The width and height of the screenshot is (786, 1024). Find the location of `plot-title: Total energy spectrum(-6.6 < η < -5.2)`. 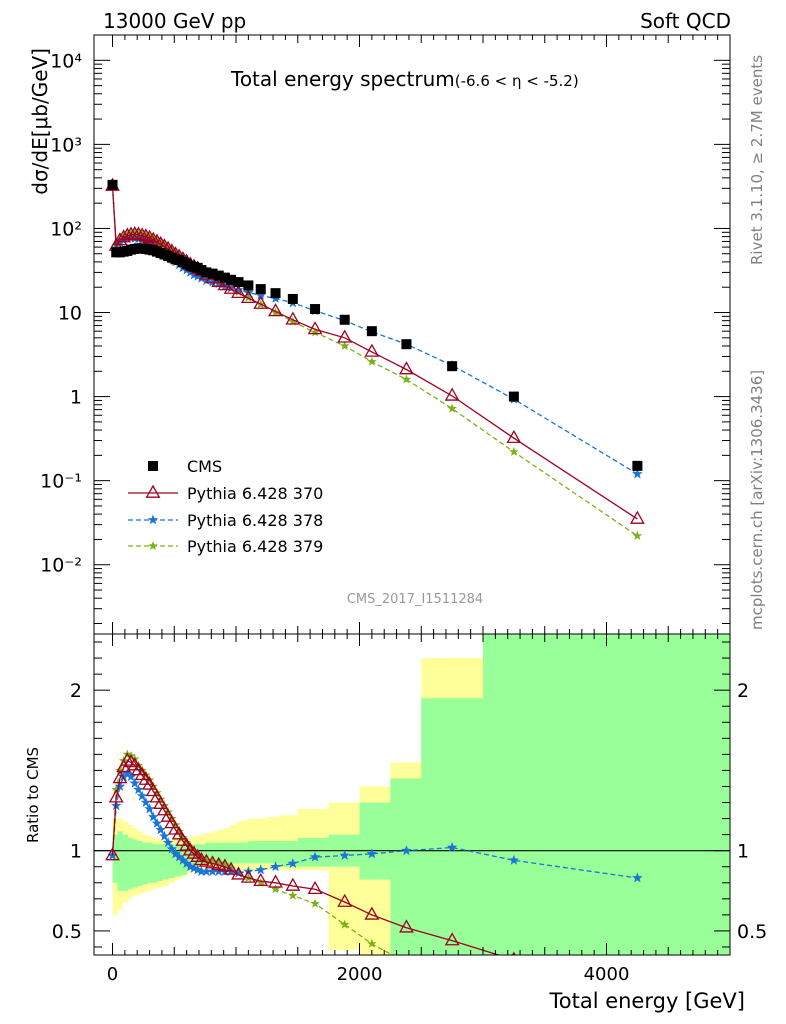

plot-title: Total energy spectrum(-6.6 < η < -5.2) is located at coordinates (404, 79).